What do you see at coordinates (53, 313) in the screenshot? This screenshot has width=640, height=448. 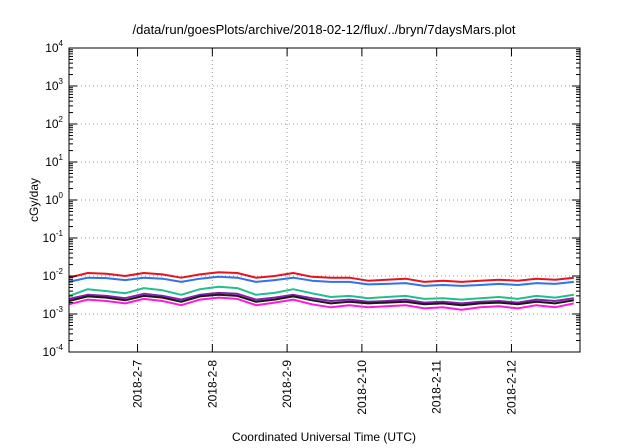 I see `y-tick-label: 10⁻³` at bounding box center [53, 313].